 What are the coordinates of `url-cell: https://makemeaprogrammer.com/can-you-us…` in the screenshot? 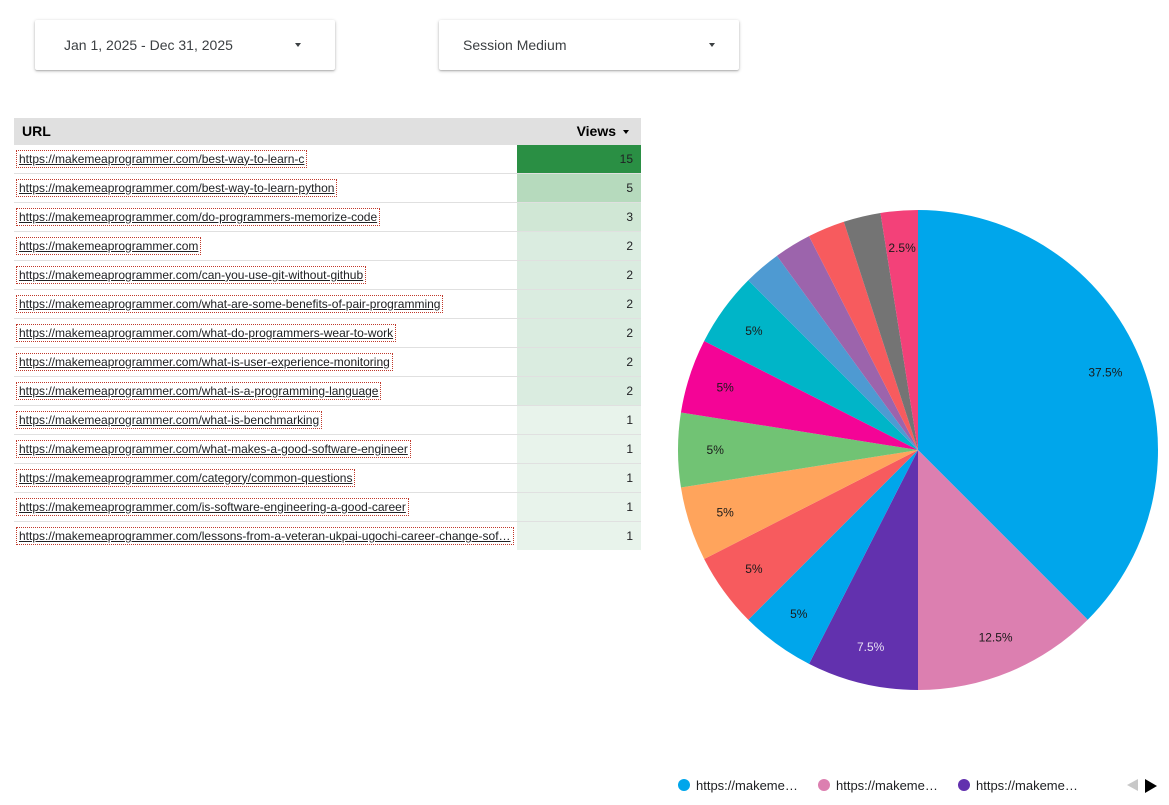 It's located at (265, 274).